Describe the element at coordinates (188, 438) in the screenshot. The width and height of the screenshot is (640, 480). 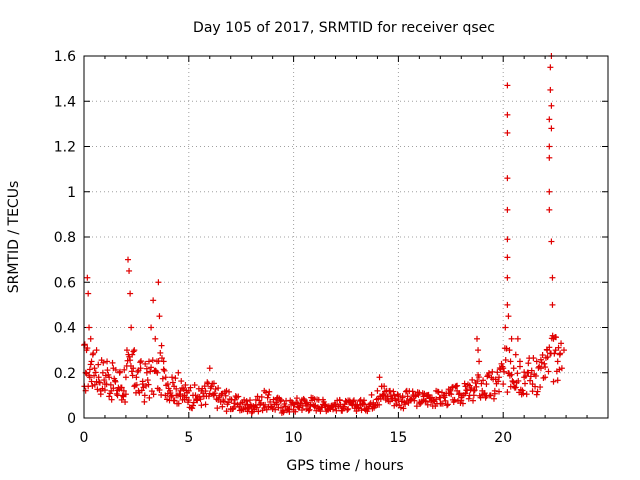
I see `x-tick-label: 5` at that location.